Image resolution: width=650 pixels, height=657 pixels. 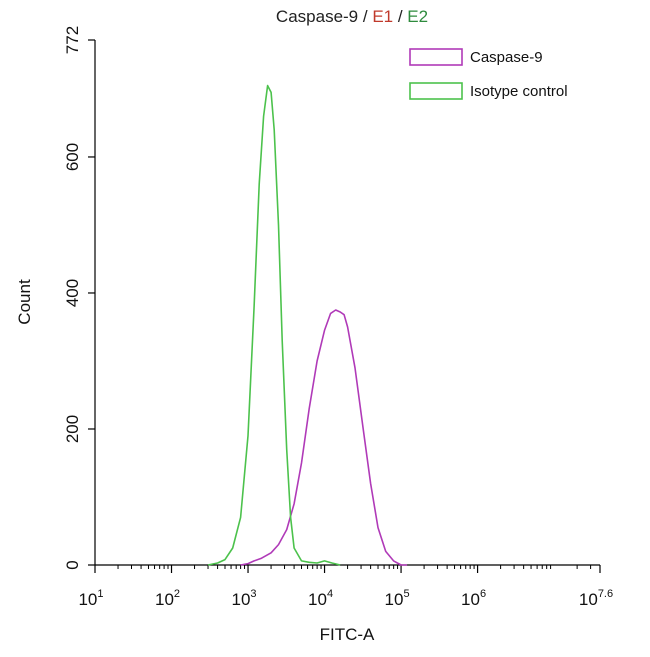 I want to click on legend: Caspase-9 Isotype control, so click(x=488, y=74).